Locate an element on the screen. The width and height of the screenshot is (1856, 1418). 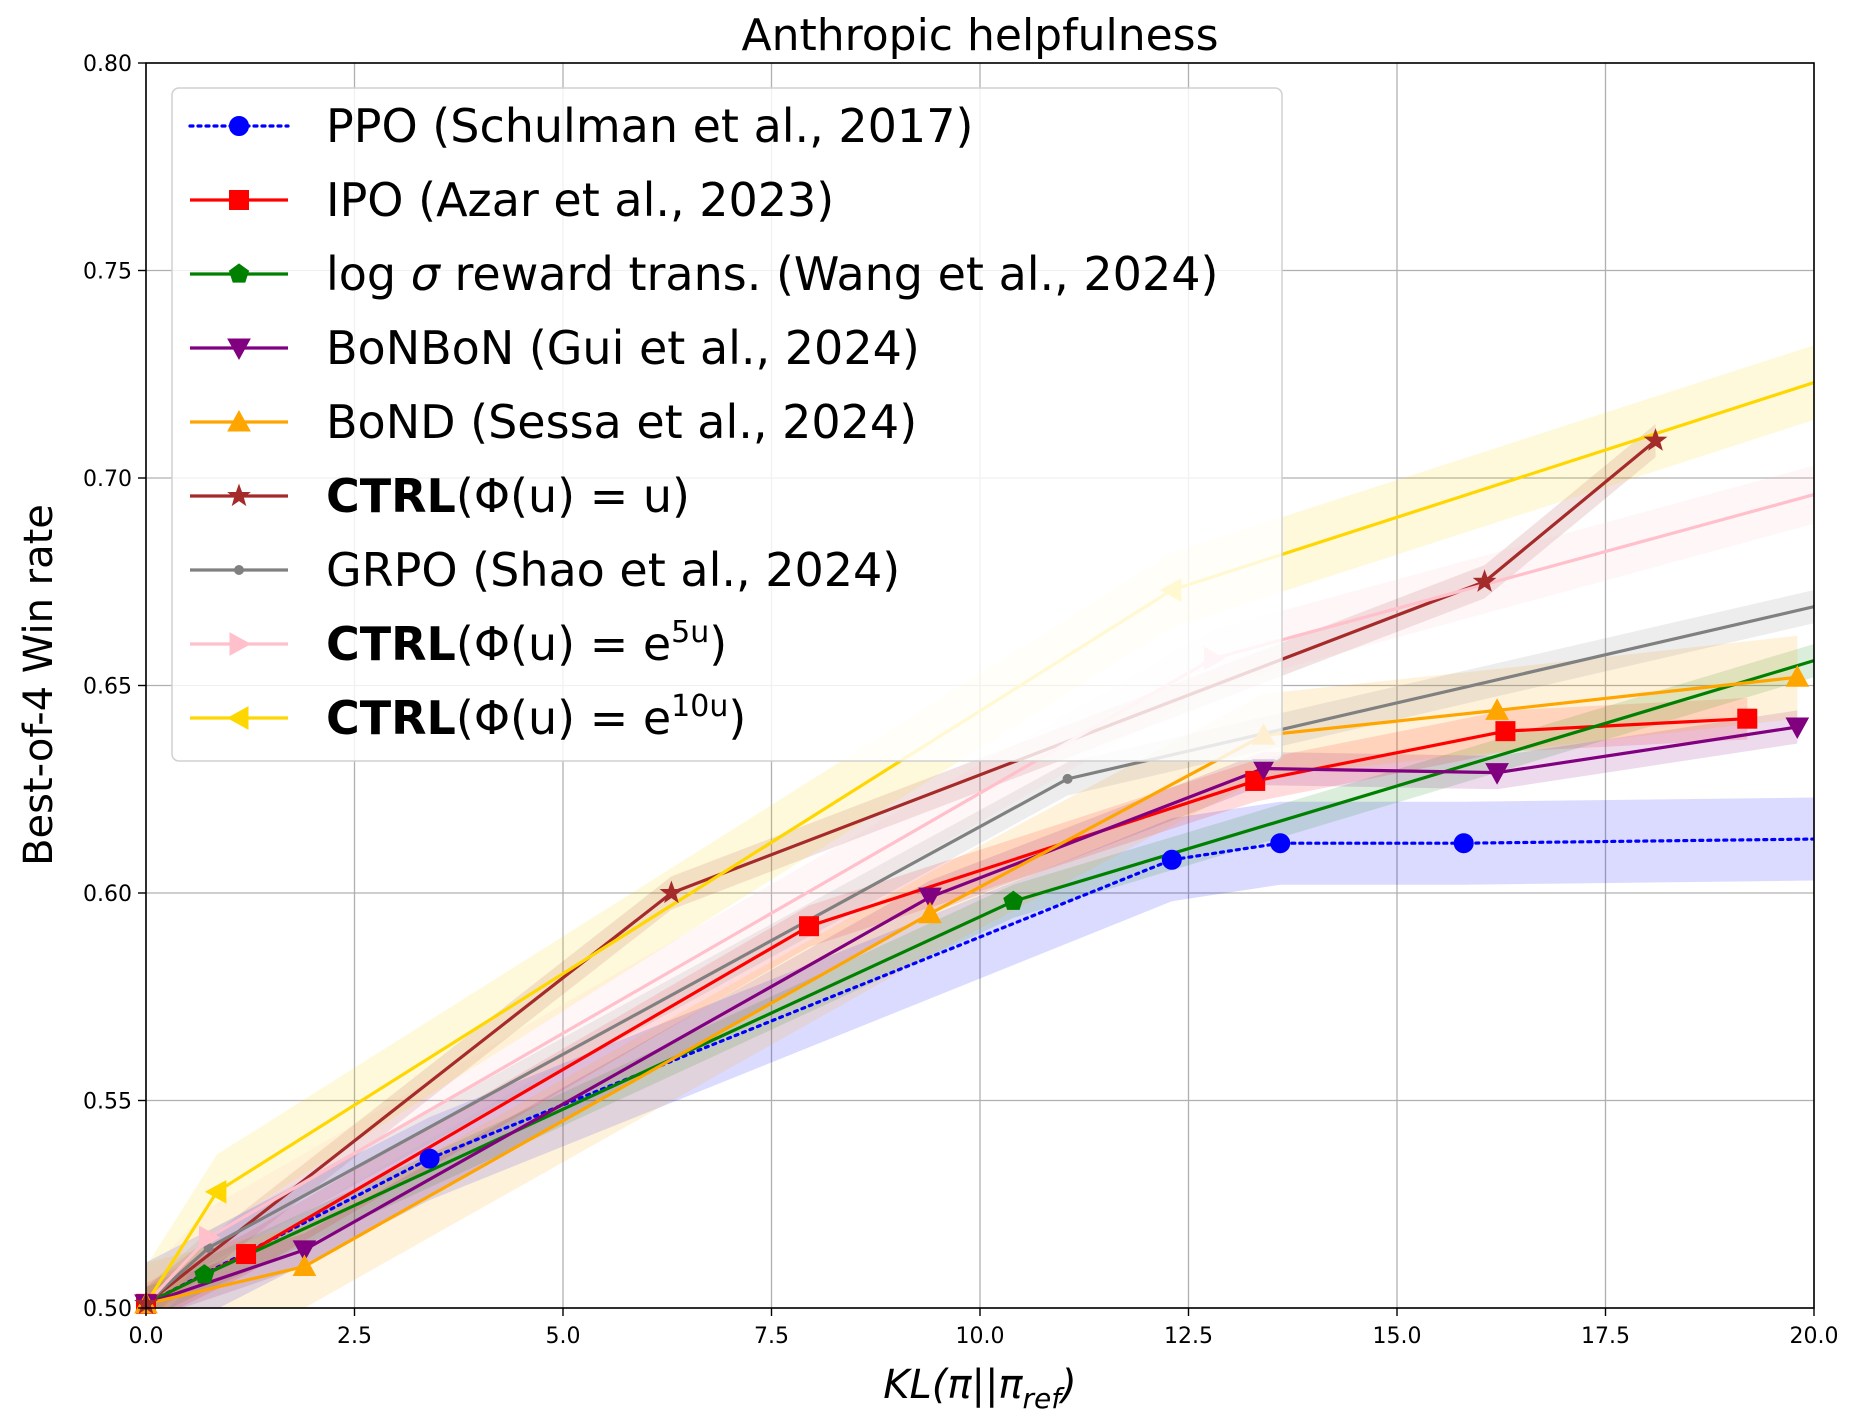
x-tick-label: 7.5 is located at coordinates (771, 1336).